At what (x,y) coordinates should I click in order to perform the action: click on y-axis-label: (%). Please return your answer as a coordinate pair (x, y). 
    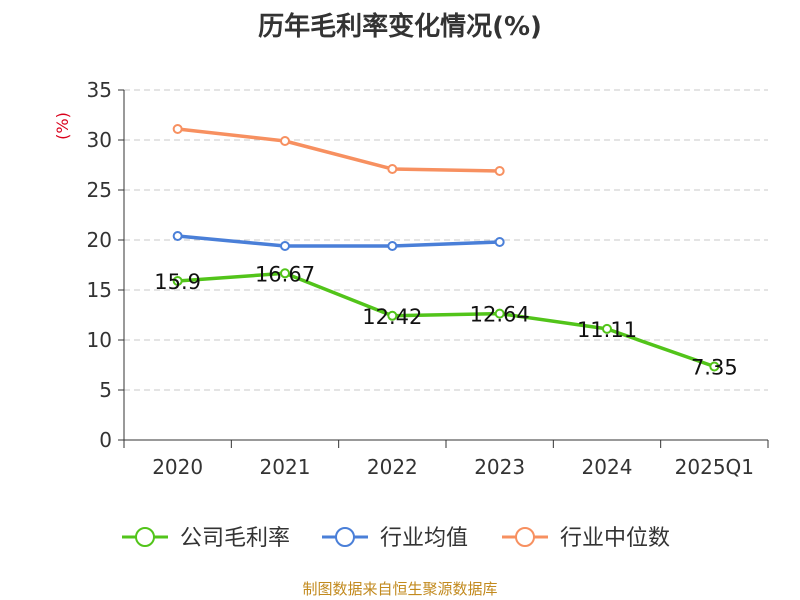
    Looking at the image, I should click on (62, 126).